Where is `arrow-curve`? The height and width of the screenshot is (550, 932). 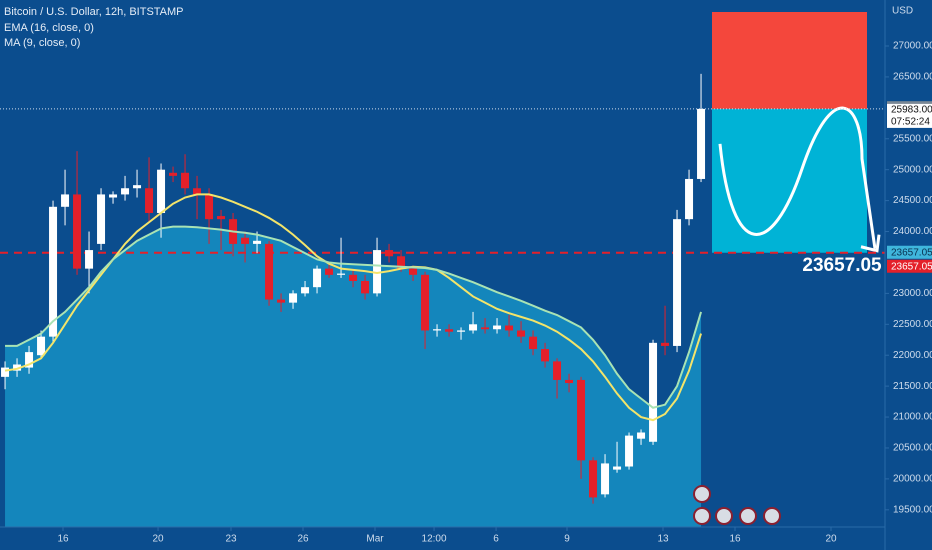 arrow-curve is located at coordinates (797, 177).